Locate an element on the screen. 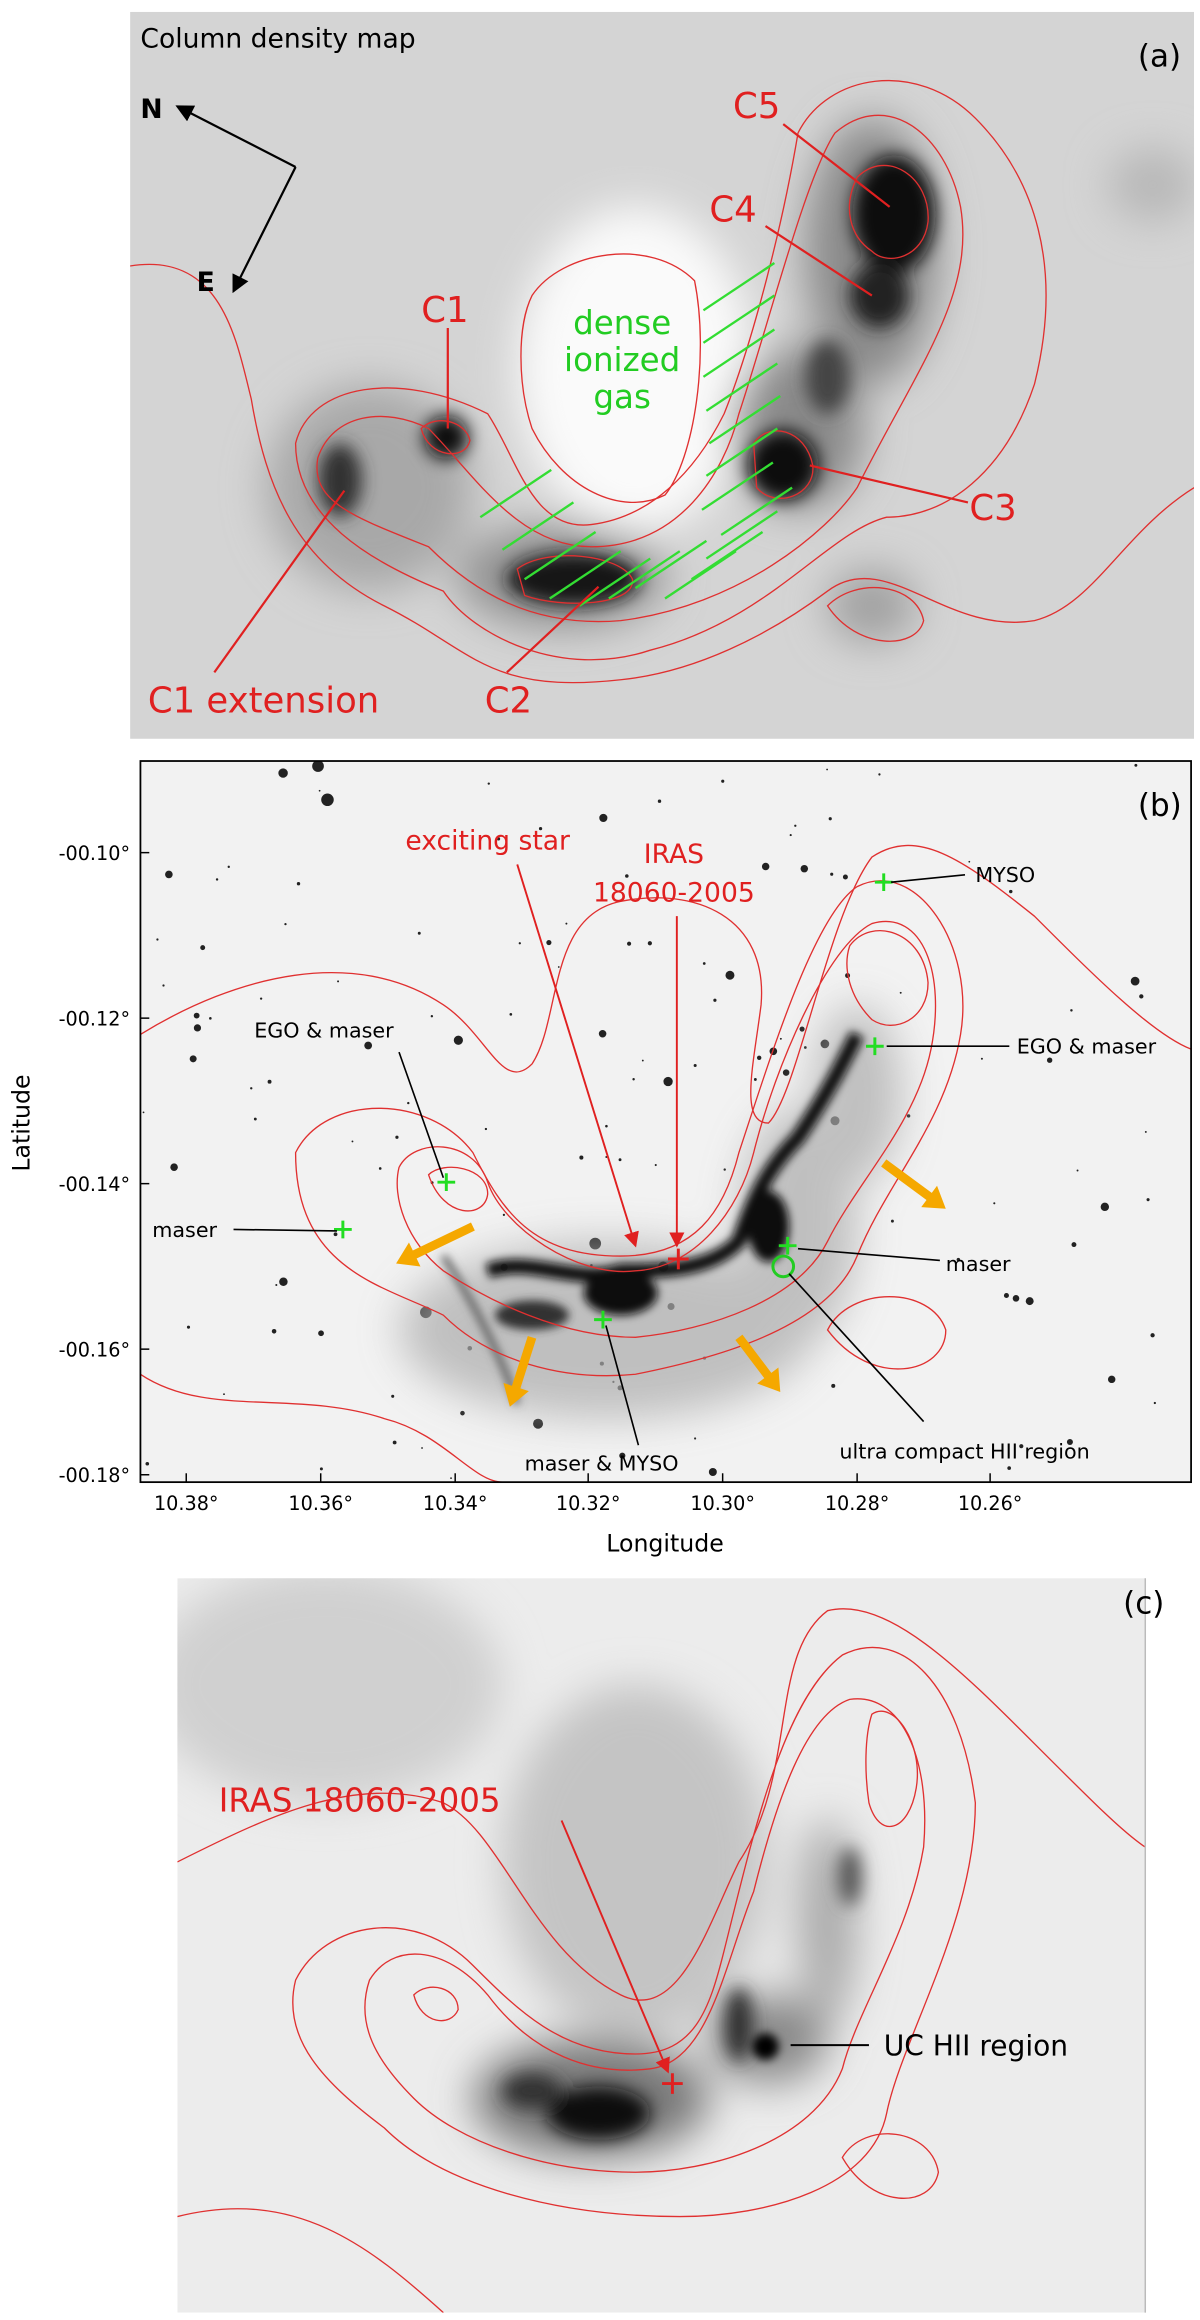  x-tick-label: 10.38° is located at coordinates (186, 1503).